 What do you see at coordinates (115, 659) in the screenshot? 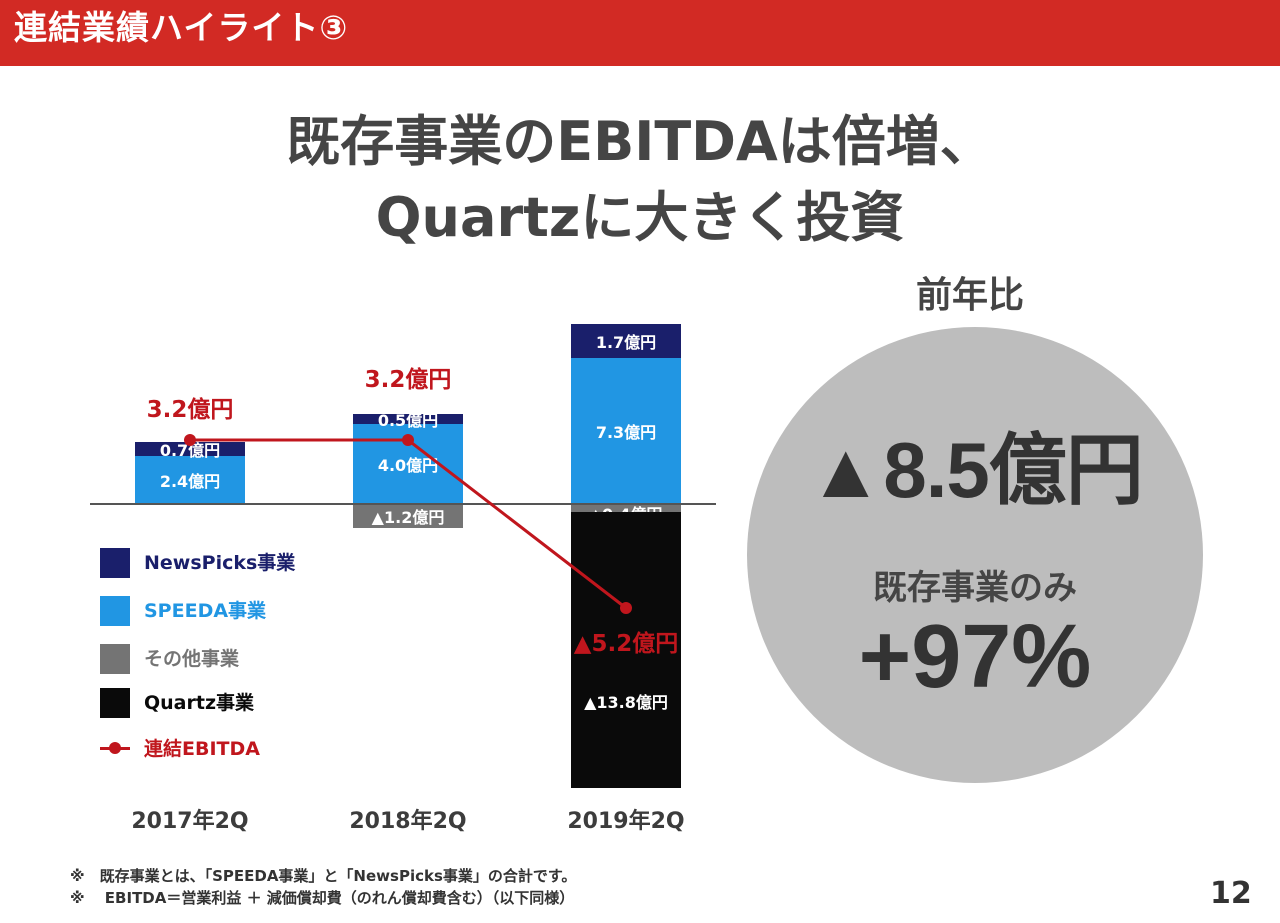
I see `legend-swatch-other` at bounding box center [115, 659].